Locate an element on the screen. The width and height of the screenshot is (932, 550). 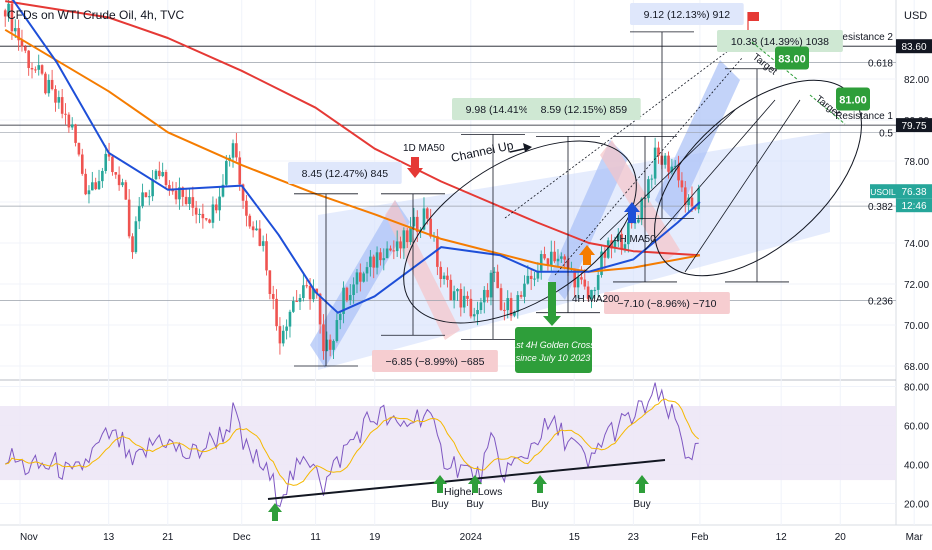
ma50-1d-label: 1D MA50 is located at coordinates (424, 148).